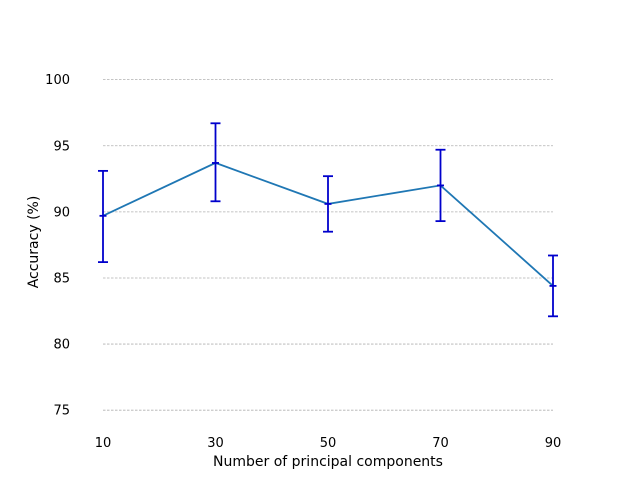 This screenshot has width=640, height=480. What do you see at coordinates (34, 242) in the screenshot?
I see `y-axis-label: Accuracy (%)` at bounding box center [34, 242].